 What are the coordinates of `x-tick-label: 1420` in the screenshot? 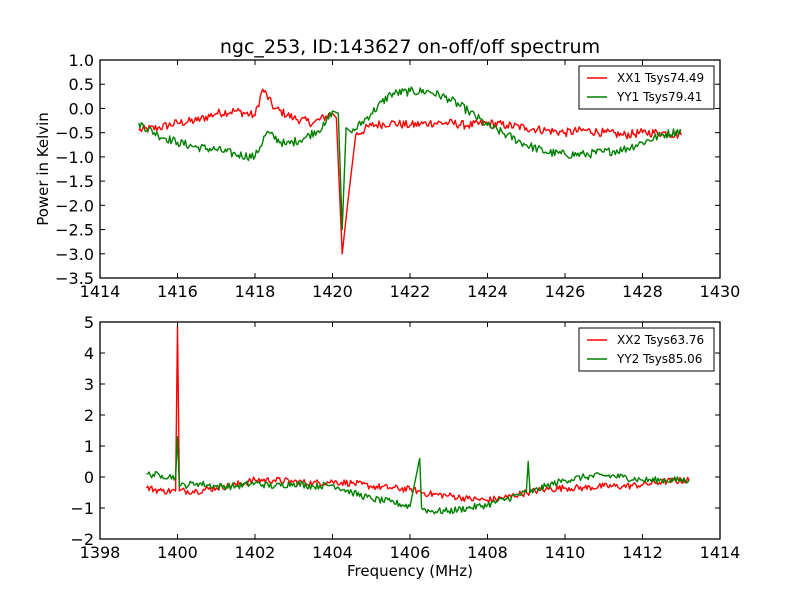 It's located at (332, 291).